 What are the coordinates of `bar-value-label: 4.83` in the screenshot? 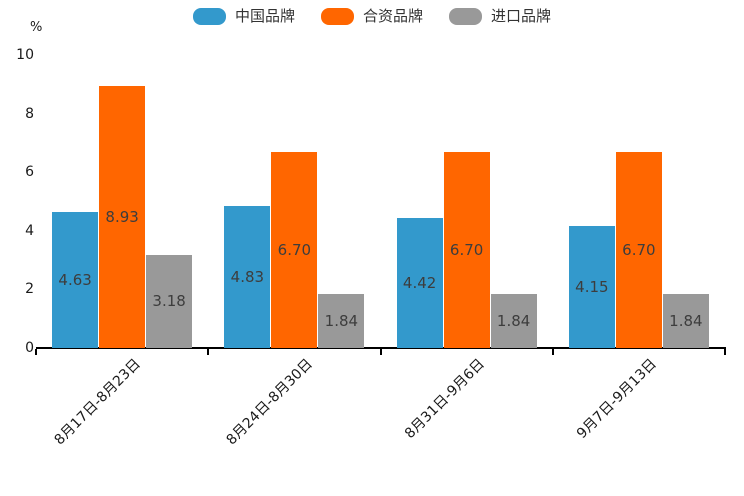 It's located at (247, 277).